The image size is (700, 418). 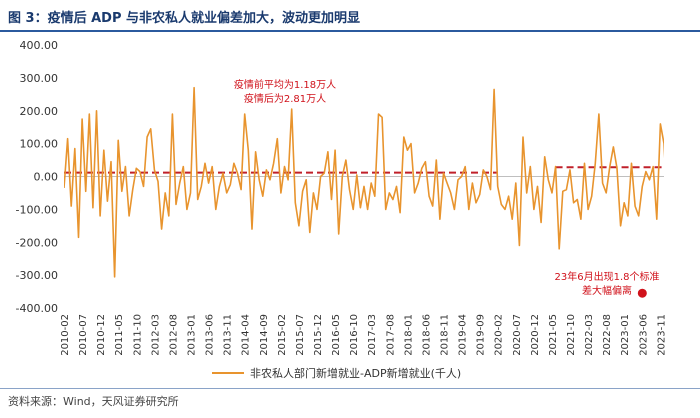 I want to click on chart-title: 图 3：疫情后 ADP 与非农私人就业偏差加大，波动更加明显, so click(x=184, y=18).